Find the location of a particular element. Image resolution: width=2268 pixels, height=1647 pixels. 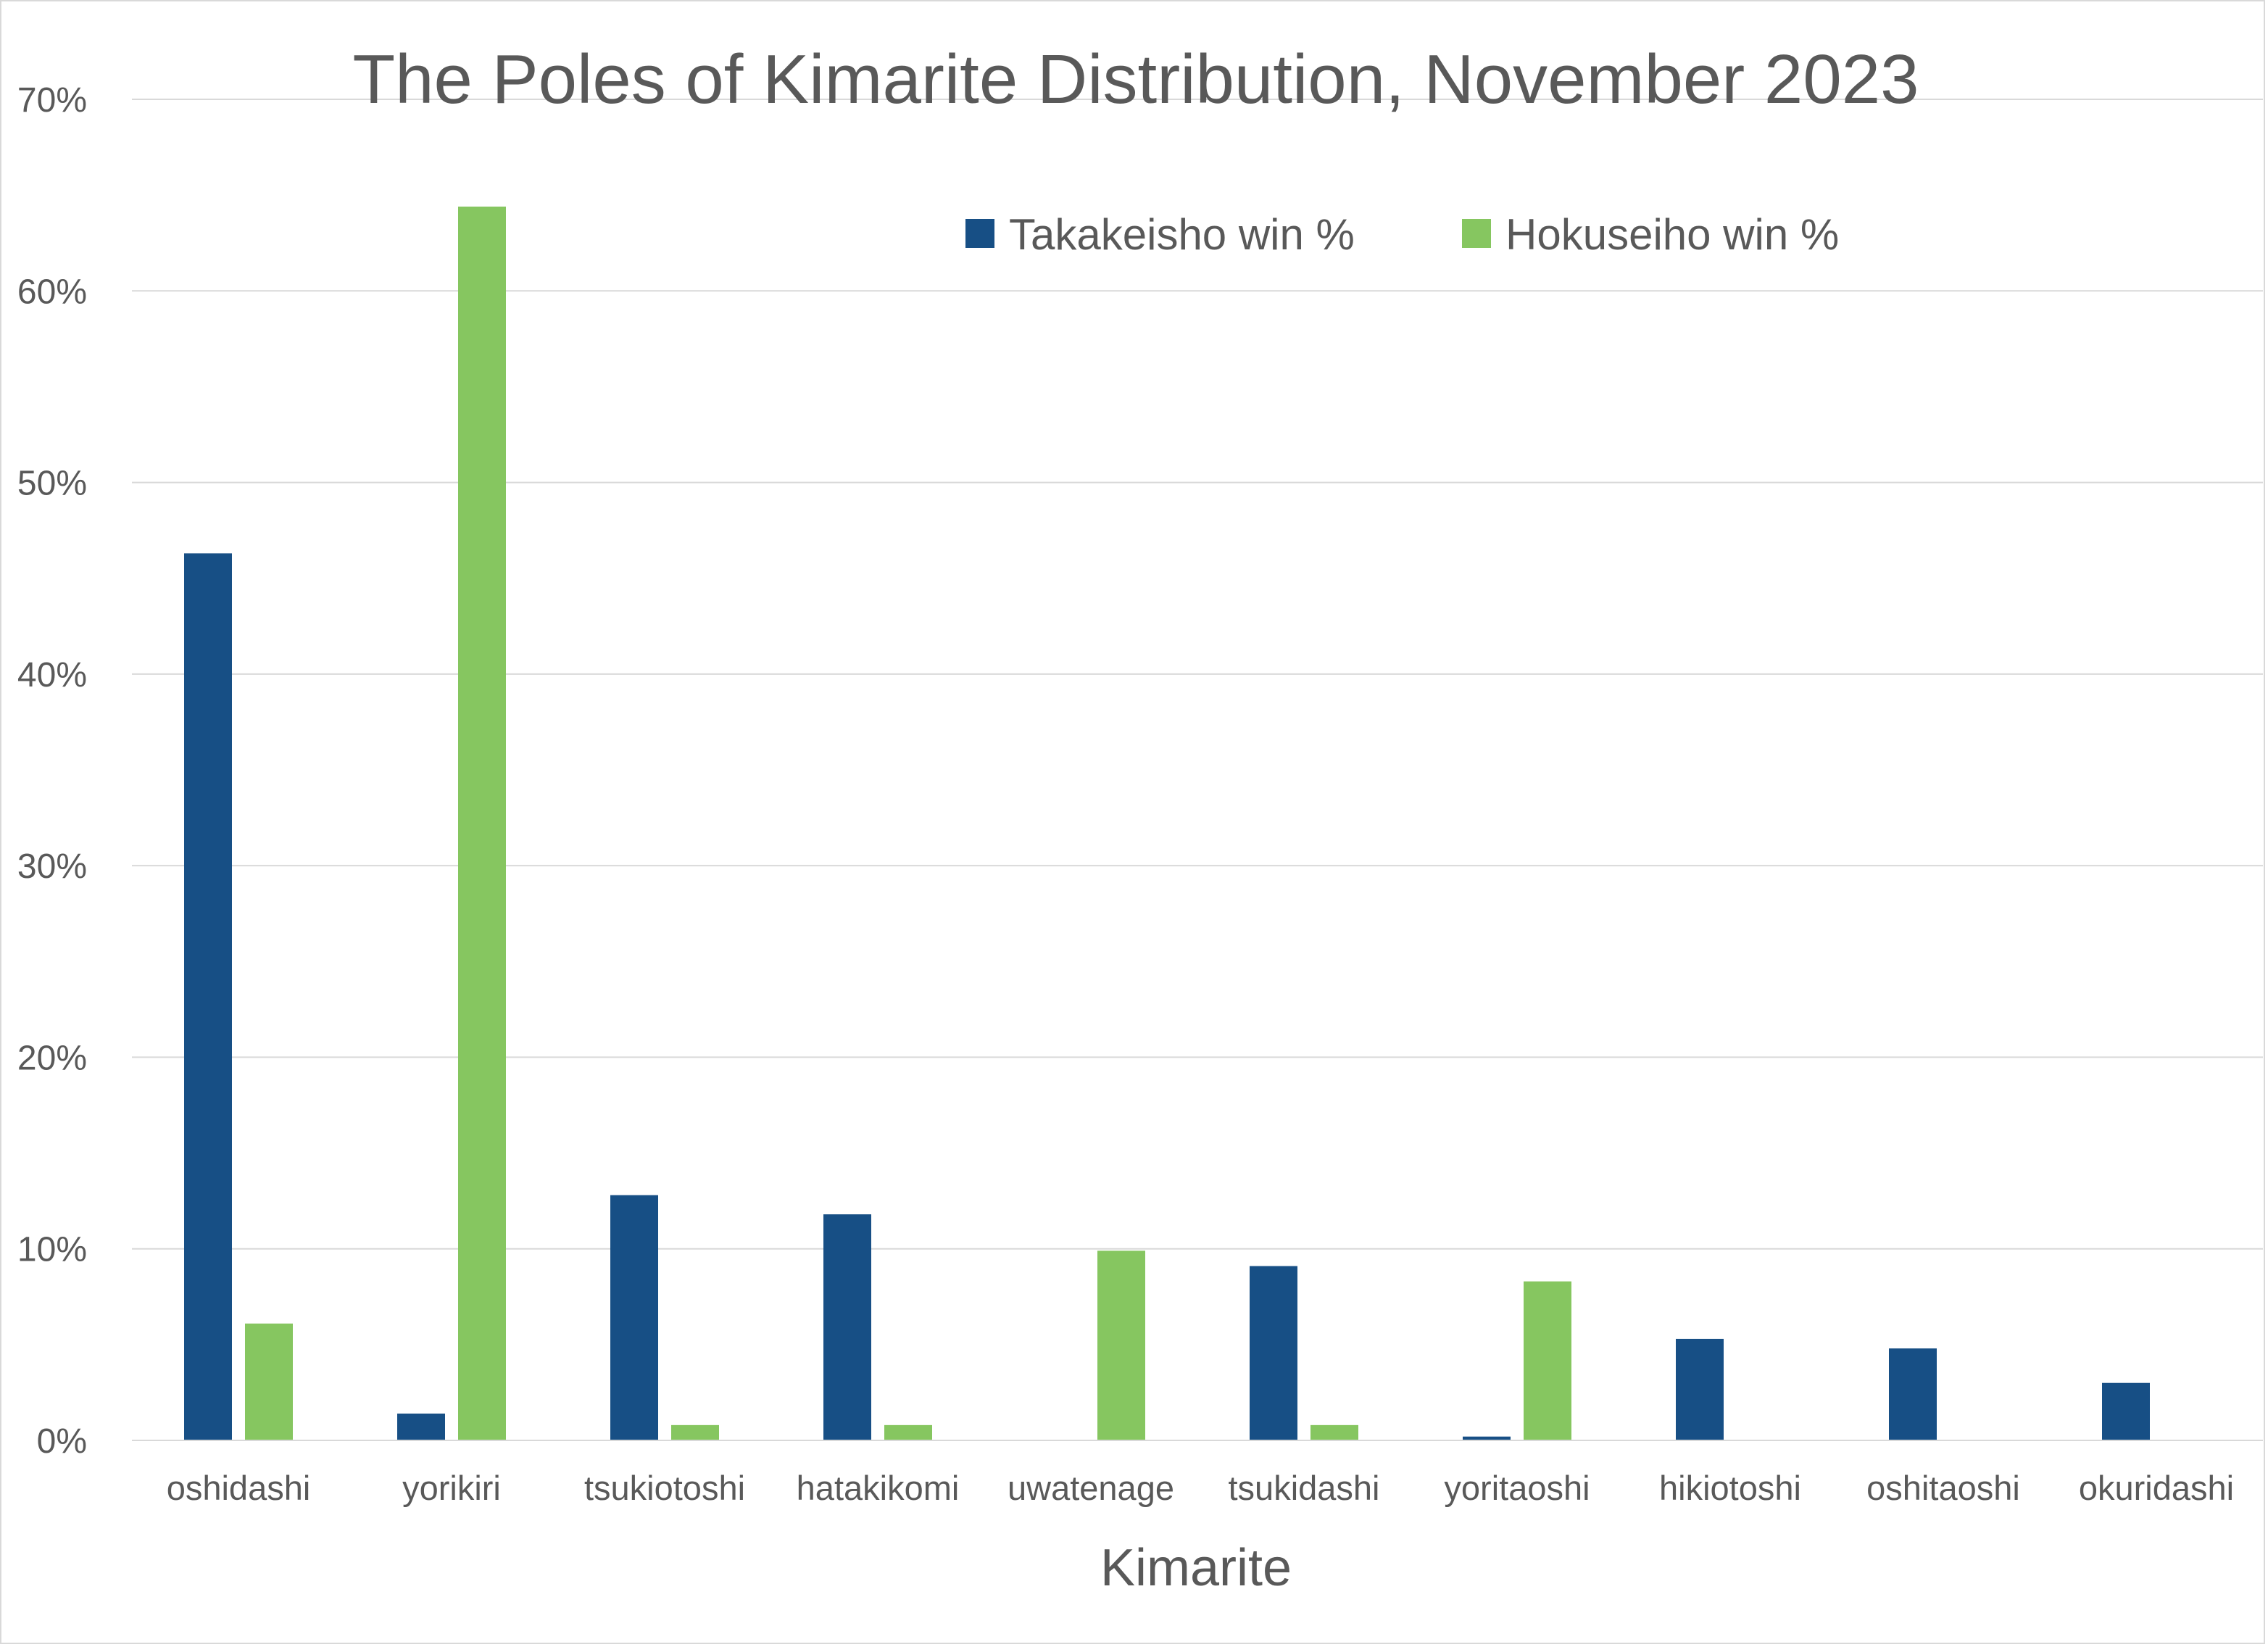

legend: Takakeisho win % Hokuseiho win % is located at coordinates (1402, 234).